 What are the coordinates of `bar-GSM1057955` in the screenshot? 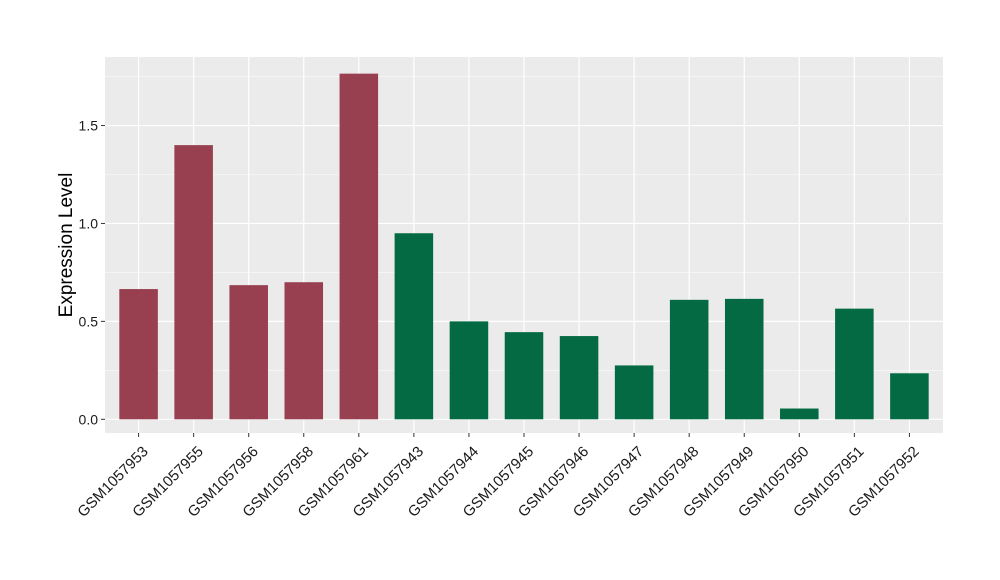 It's located at (193, 282).